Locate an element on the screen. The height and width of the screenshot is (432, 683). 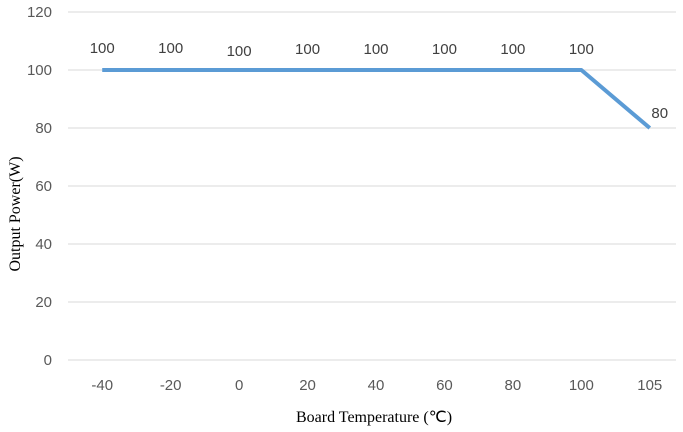
x-tick-label: 80 is located at coordinates (513, 385).